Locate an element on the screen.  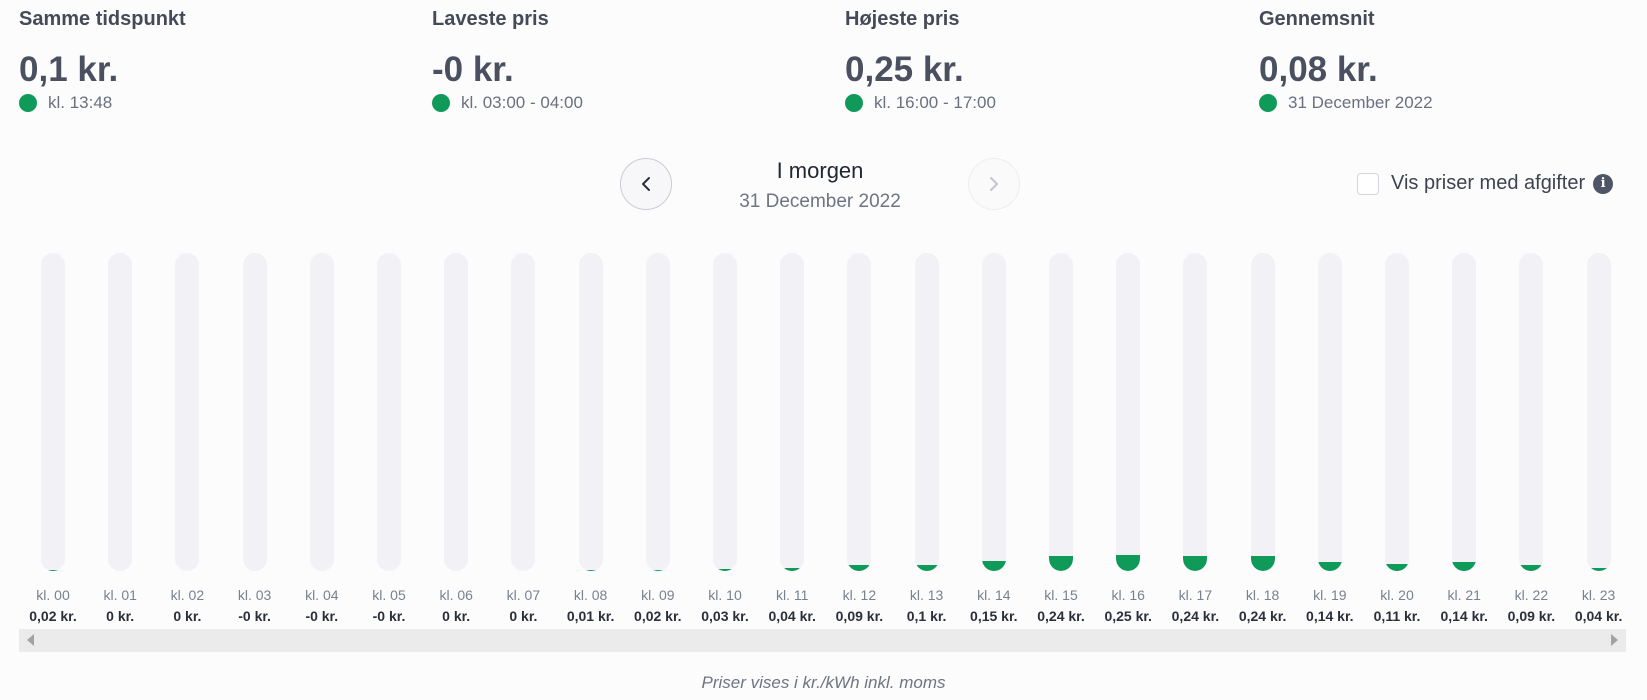
stat-sub: 31 December 2022 is located at coordinates (1346, 103).